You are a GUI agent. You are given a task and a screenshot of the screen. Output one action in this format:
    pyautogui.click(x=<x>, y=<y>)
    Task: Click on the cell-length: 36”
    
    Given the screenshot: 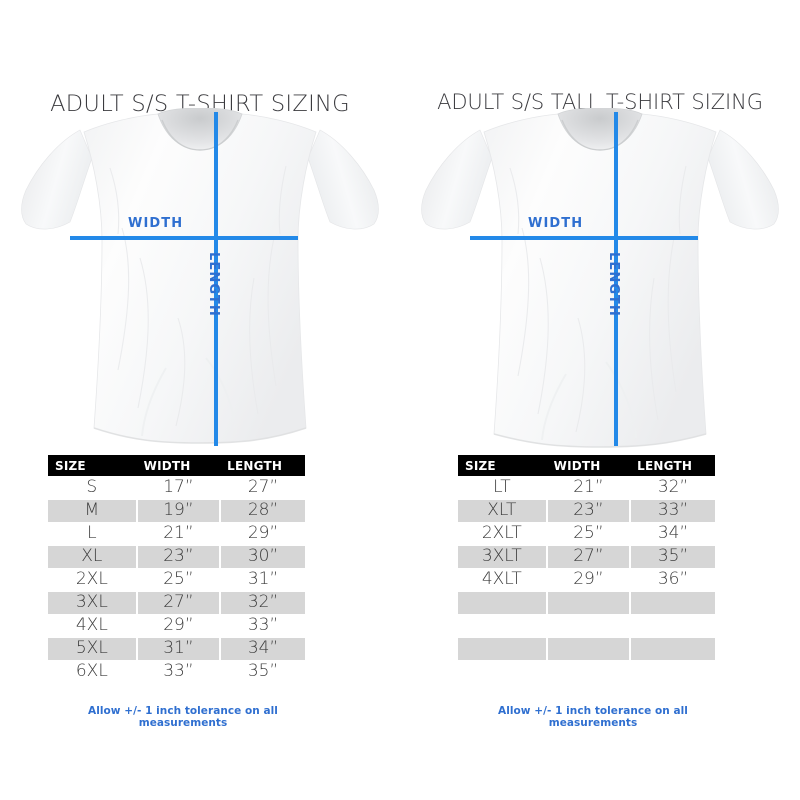 What is the action you would take?
    pyautogui.click(x=672, y=580)
    